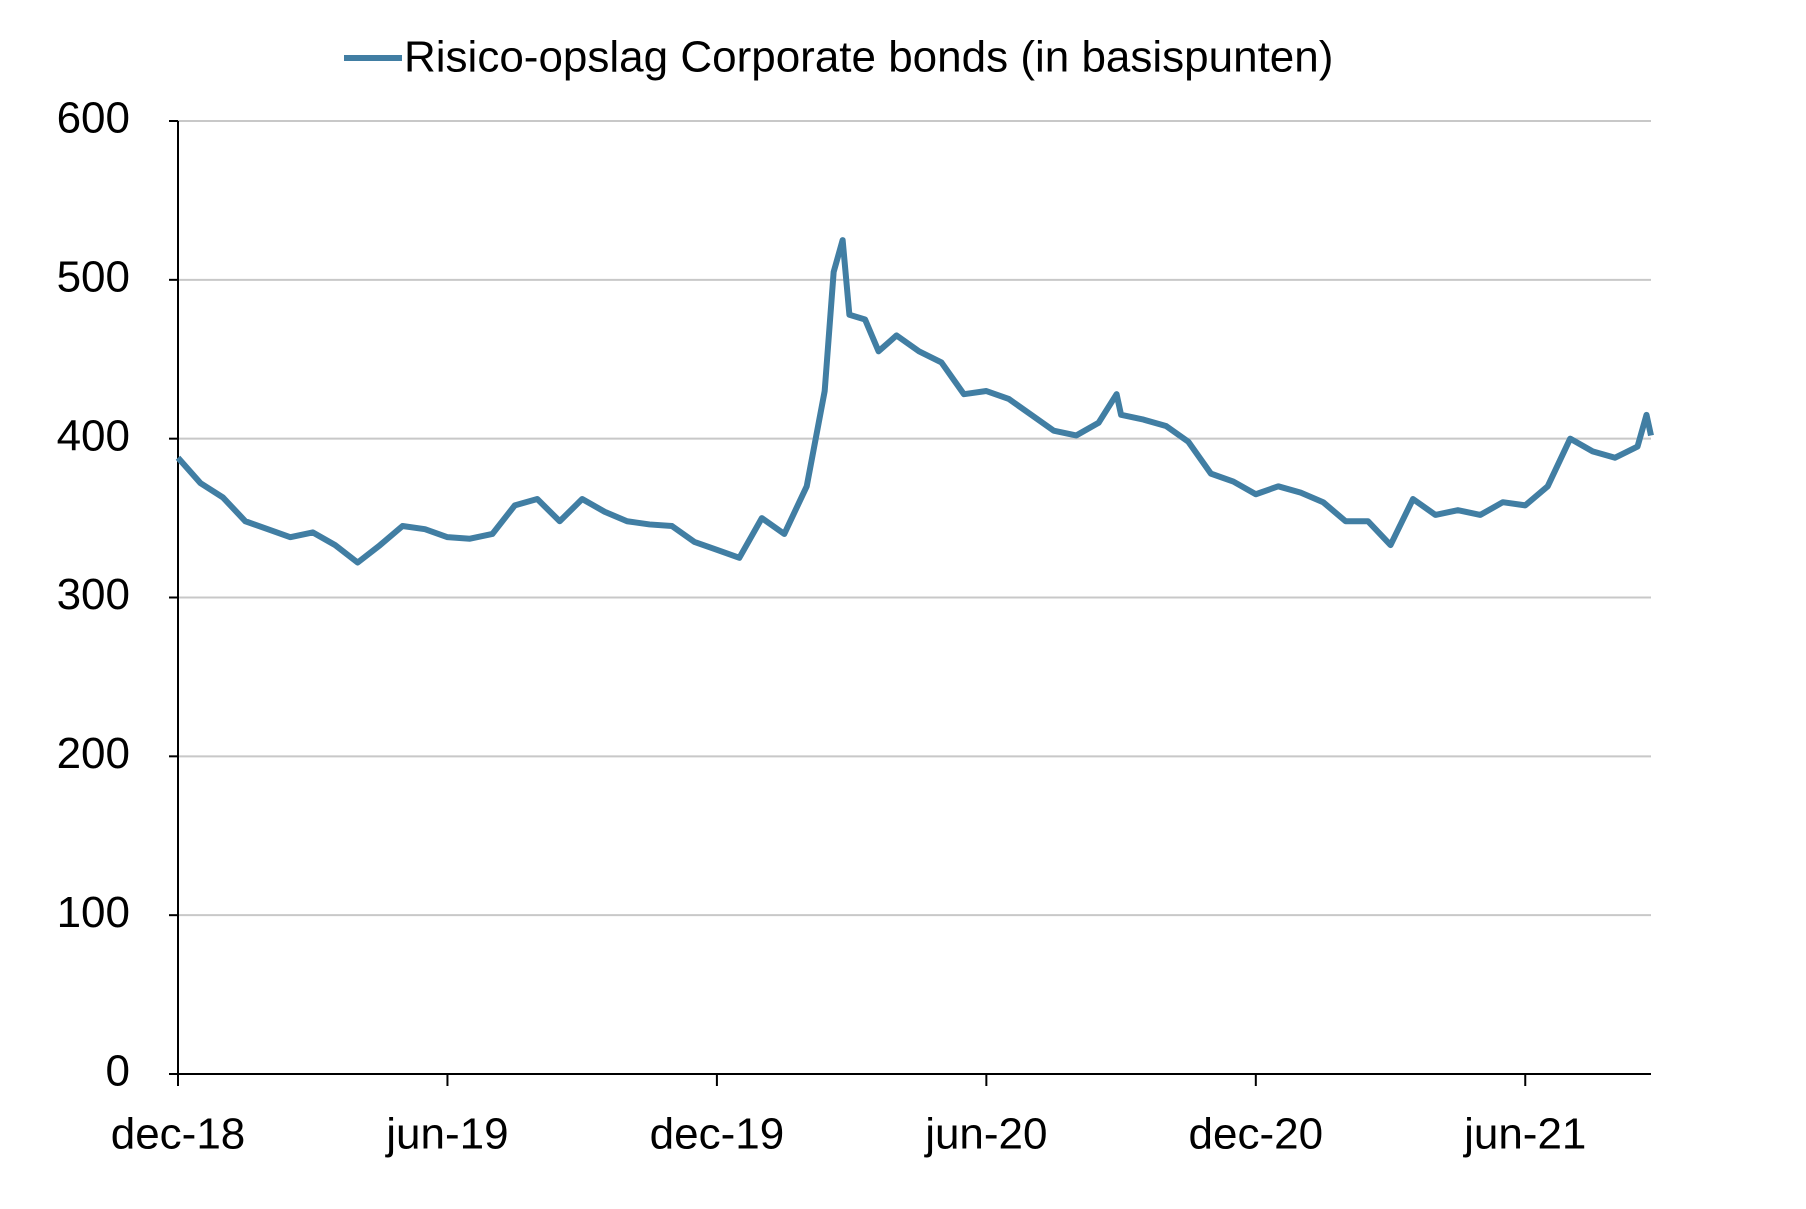  Describe the element at coordinates (93, 753) in the screenshot. I see `y-tick-label: 200` at that location.